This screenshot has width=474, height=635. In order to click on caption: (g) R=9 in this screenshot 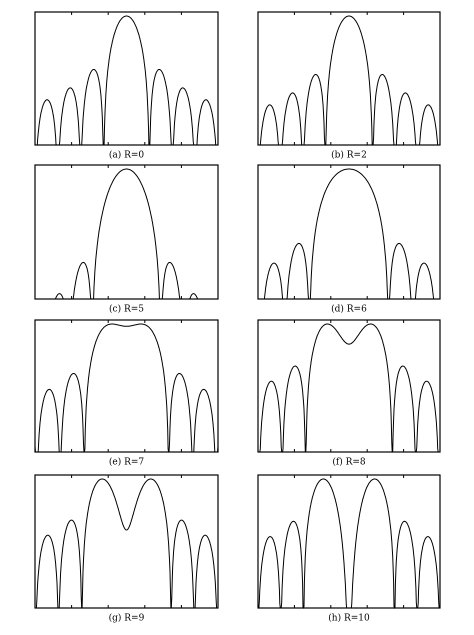, I will do `click(127, 618)`.